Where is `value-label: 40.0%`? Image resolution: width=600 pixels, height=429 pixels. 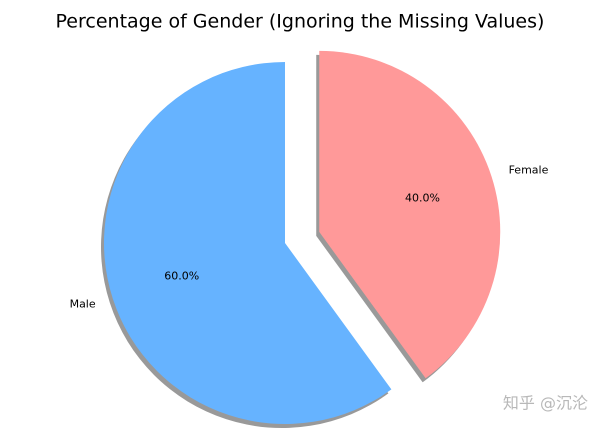 value-label: 40.0% is located at coordinates (422, 197).